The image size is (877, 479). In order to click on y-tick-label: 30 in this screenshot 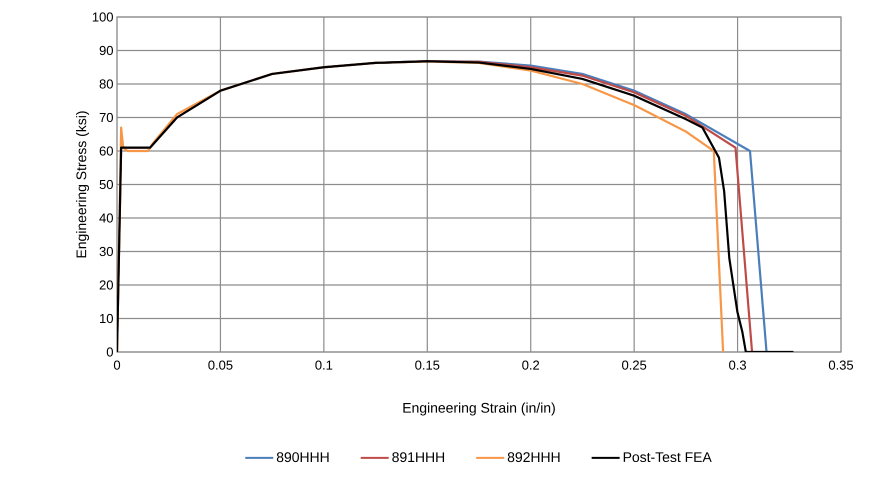, I will do `click(106, 251)`.